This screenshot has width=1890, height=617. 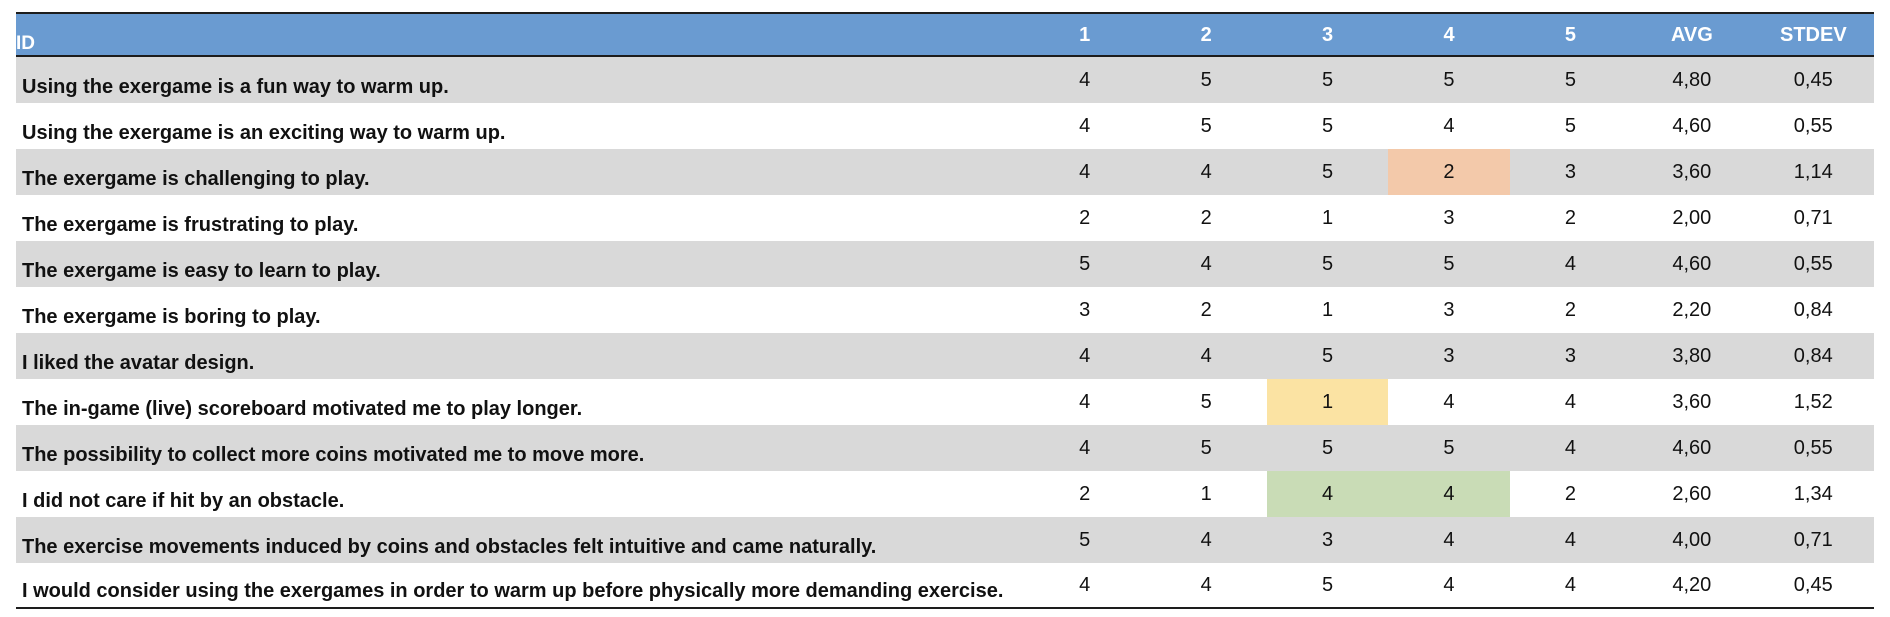 What do you see at coordinates (1692, 309) in the screenshot?
I see `avg-cell: 2,20` at bounding box center [1692, 309].